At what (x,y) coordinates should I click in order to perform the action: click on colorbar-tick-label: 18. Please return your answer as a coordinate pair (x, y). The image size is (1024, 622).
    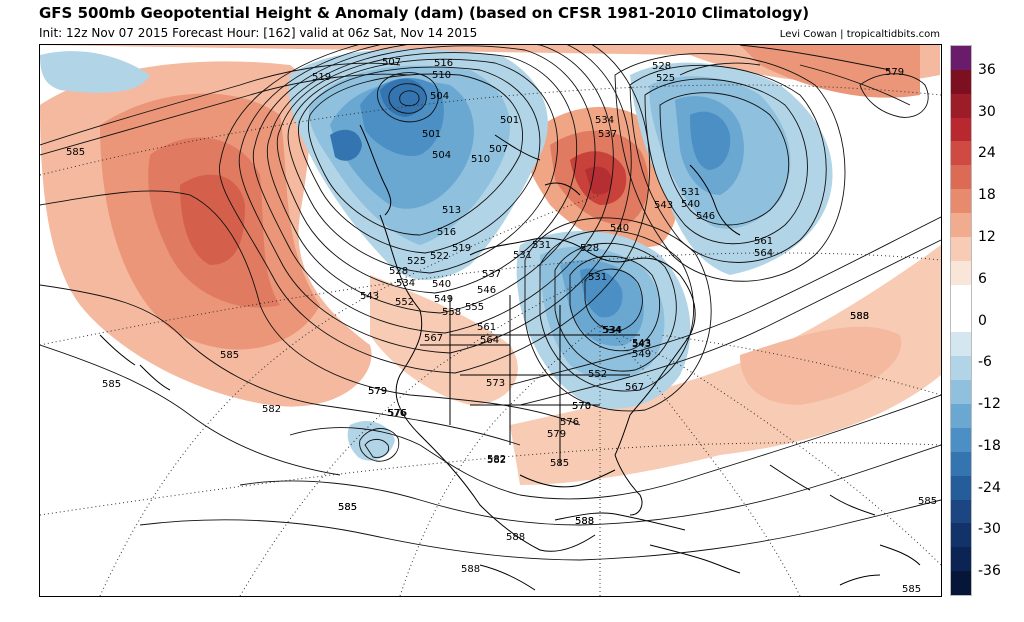
    Looking at the image, I should click on (987, 195).